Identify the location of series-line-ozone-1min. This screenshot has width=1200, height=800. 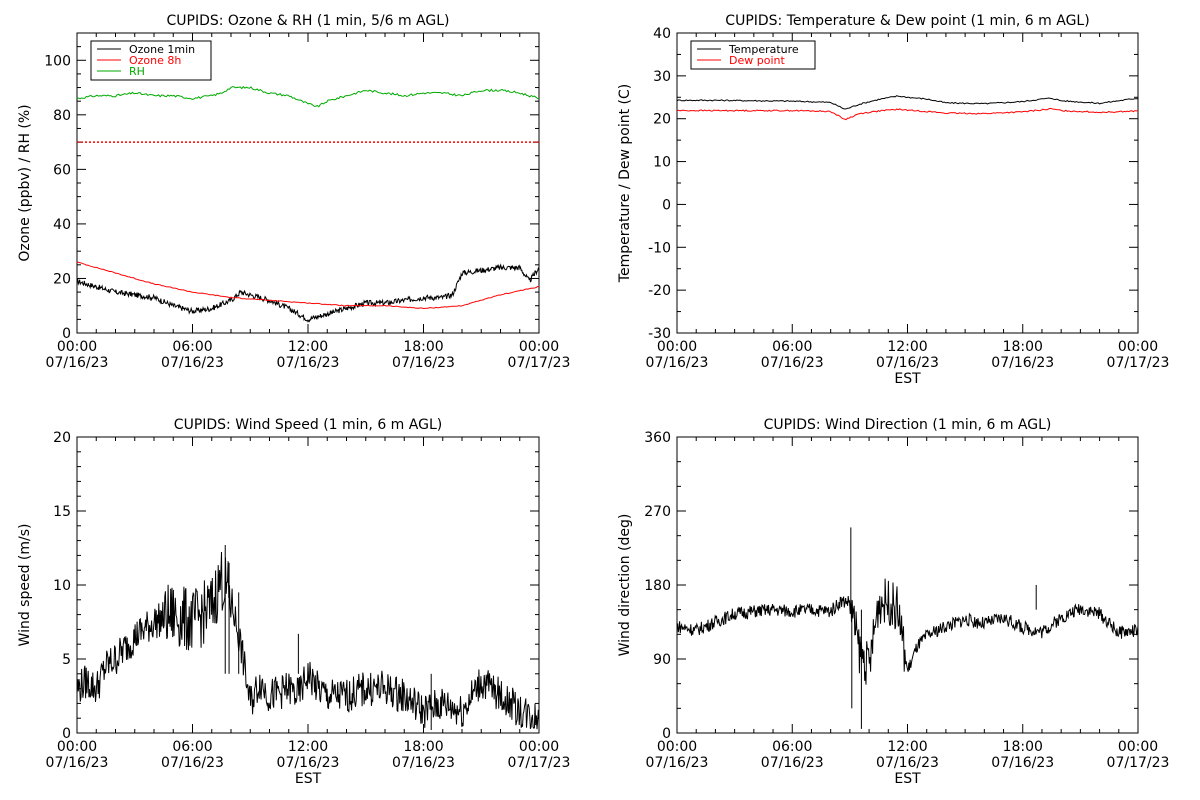
(308, 293).